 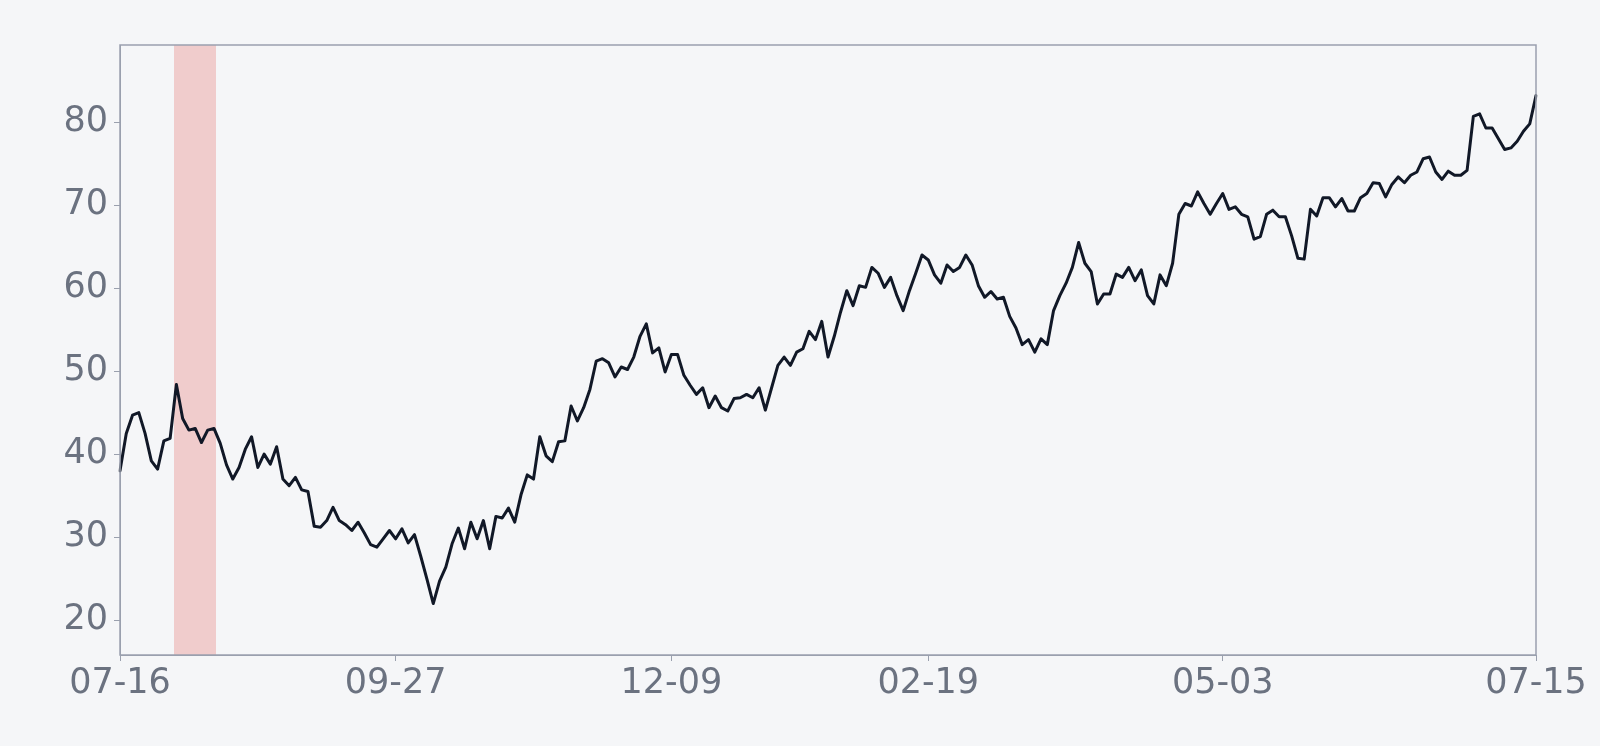 I want to click on y-tick-label: 70, so click(x=85, y=202).